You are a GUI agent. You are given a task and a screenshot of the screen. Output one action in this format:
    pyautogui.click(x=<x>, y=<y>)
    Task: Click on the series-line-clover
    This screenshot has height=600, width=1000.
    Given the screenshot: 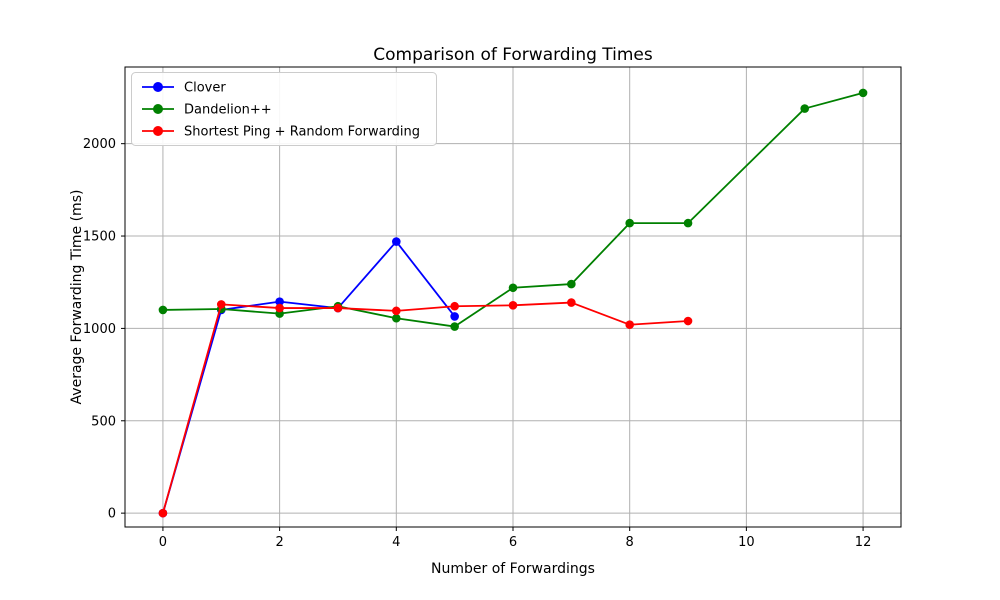 What is the action you would take?
    pyautogui.click(x=309, y=377)
    